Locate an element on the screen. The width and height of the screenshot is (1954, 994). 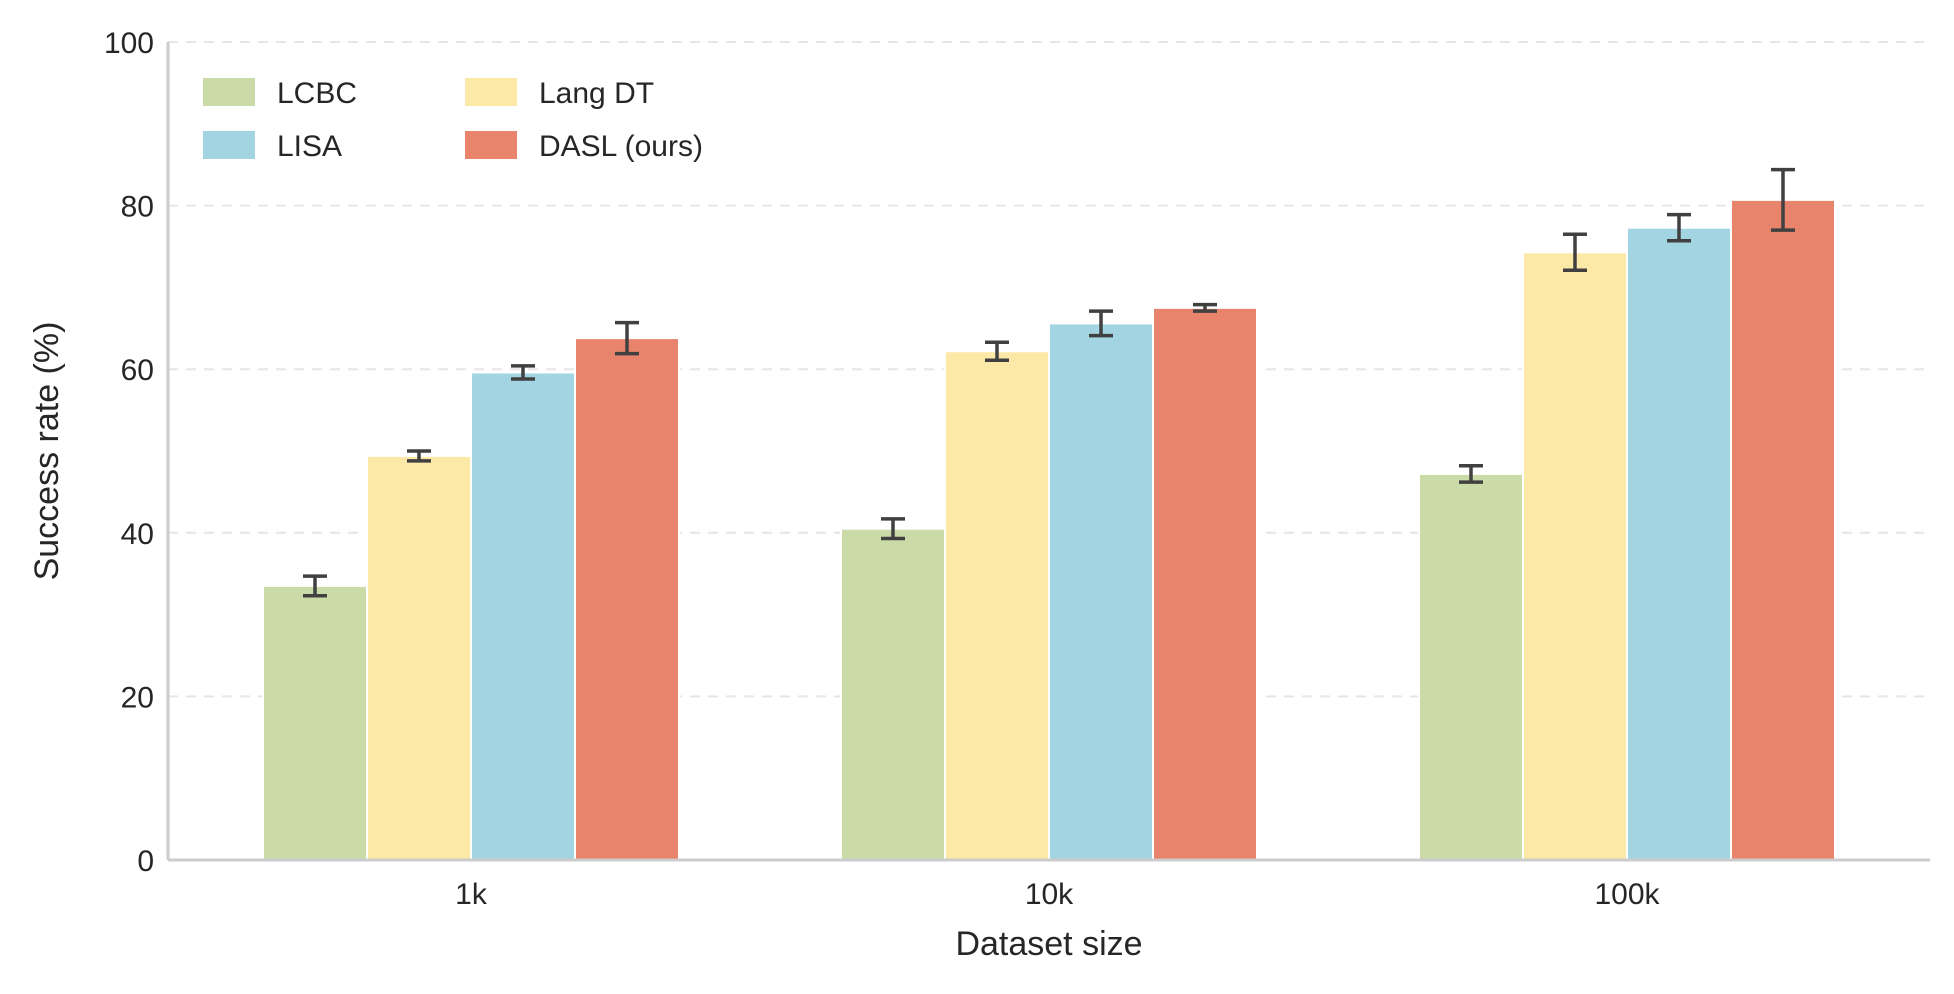
legend-label: DASL (ours) is located at coordinates (621, 146).